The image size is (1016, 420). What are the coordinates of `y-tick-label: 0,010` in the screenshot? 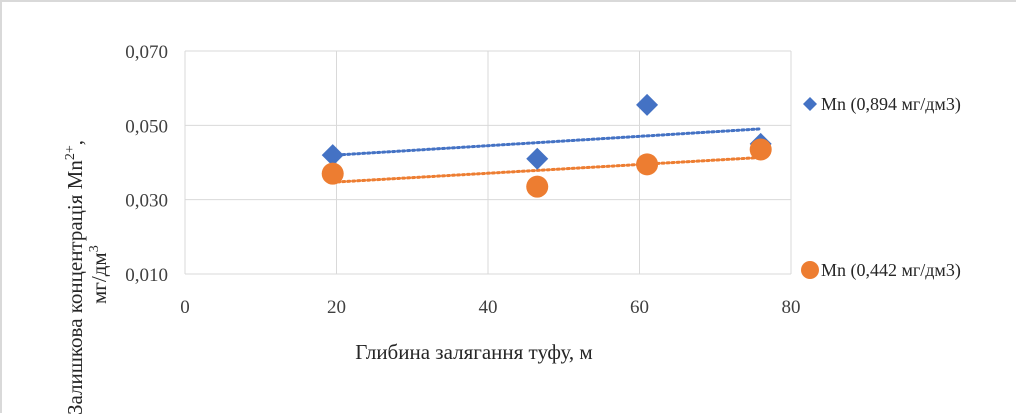 It's located at (146, 275).